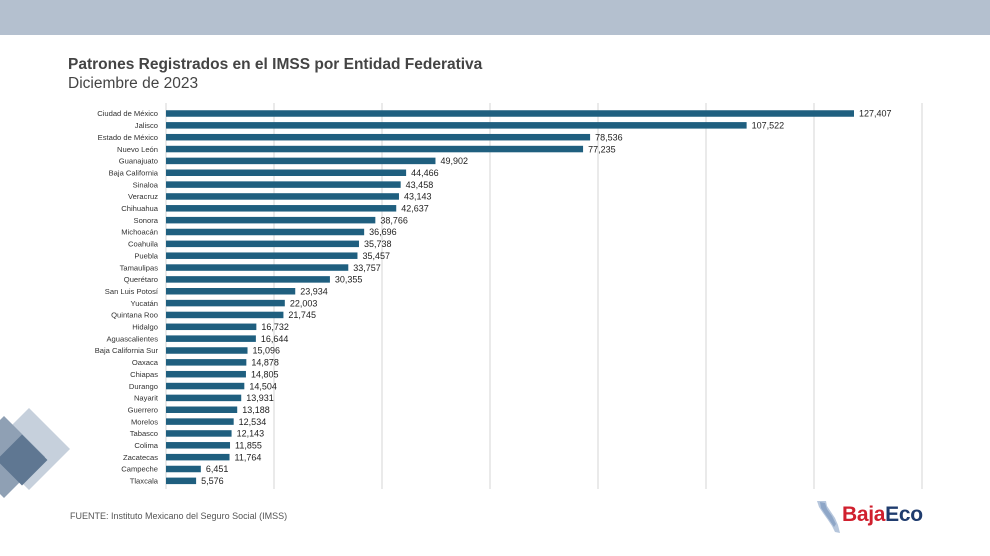  I want to click on category-label: Chiapas, so click(144, 374).